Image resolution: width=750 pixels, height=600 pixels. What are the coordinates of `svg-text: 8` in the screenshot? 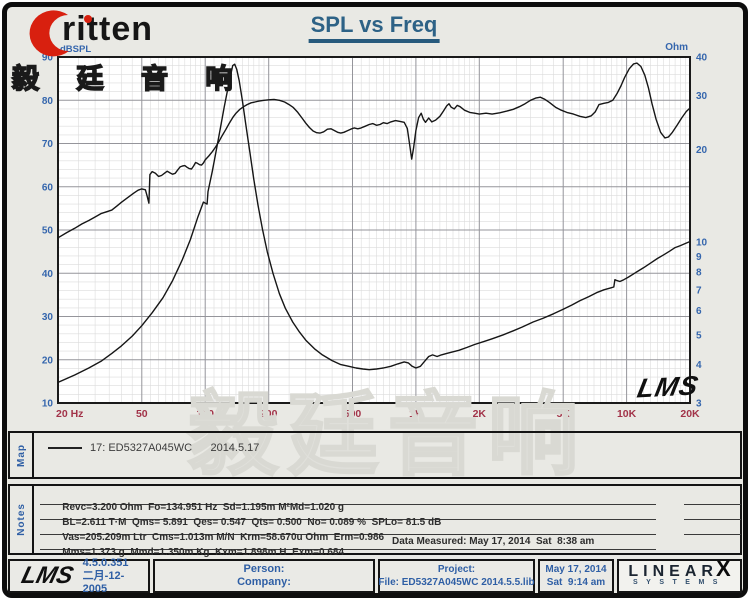 It's located at (699, 273).